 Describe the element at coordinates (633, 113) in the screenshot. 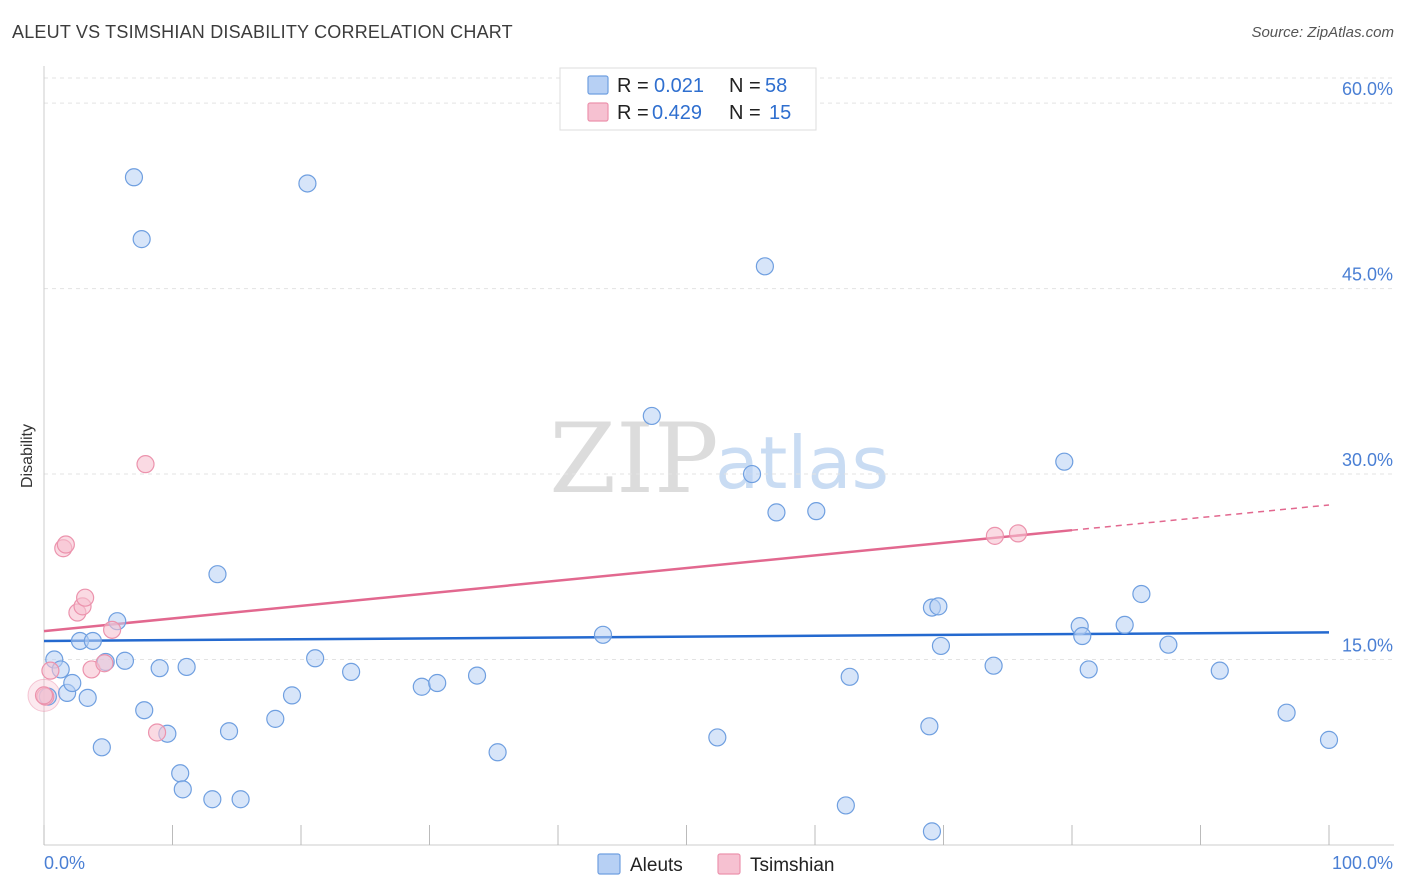

I see `legend-tsimshian-r-label: R =` at that location.